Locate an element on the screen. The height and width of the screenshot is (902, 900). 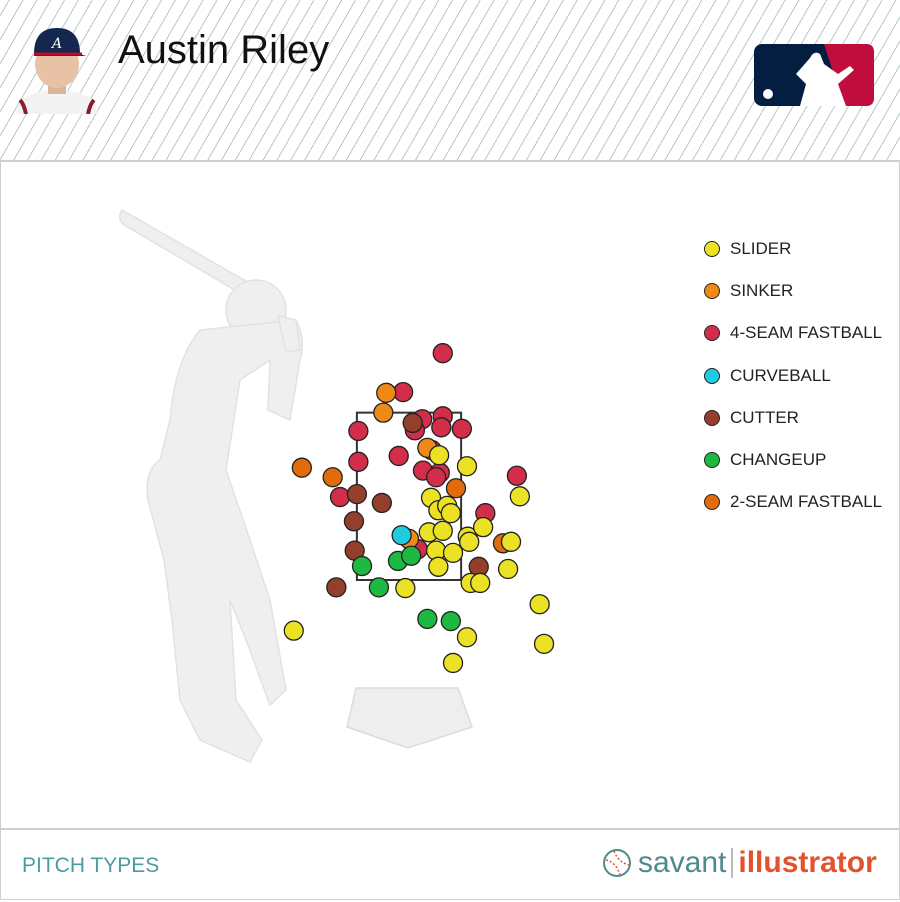
legend-item: CHANGEUP is located at coordinates (793, 460).